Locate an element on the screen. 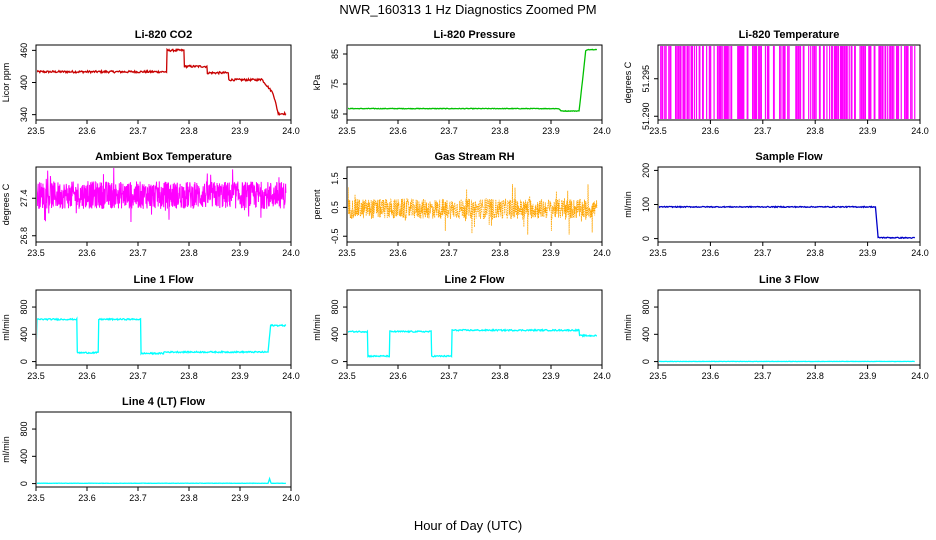 The width and height of the screenshot is (936, 540). y-axis-label: kPa is located at coordinates (317, 83).